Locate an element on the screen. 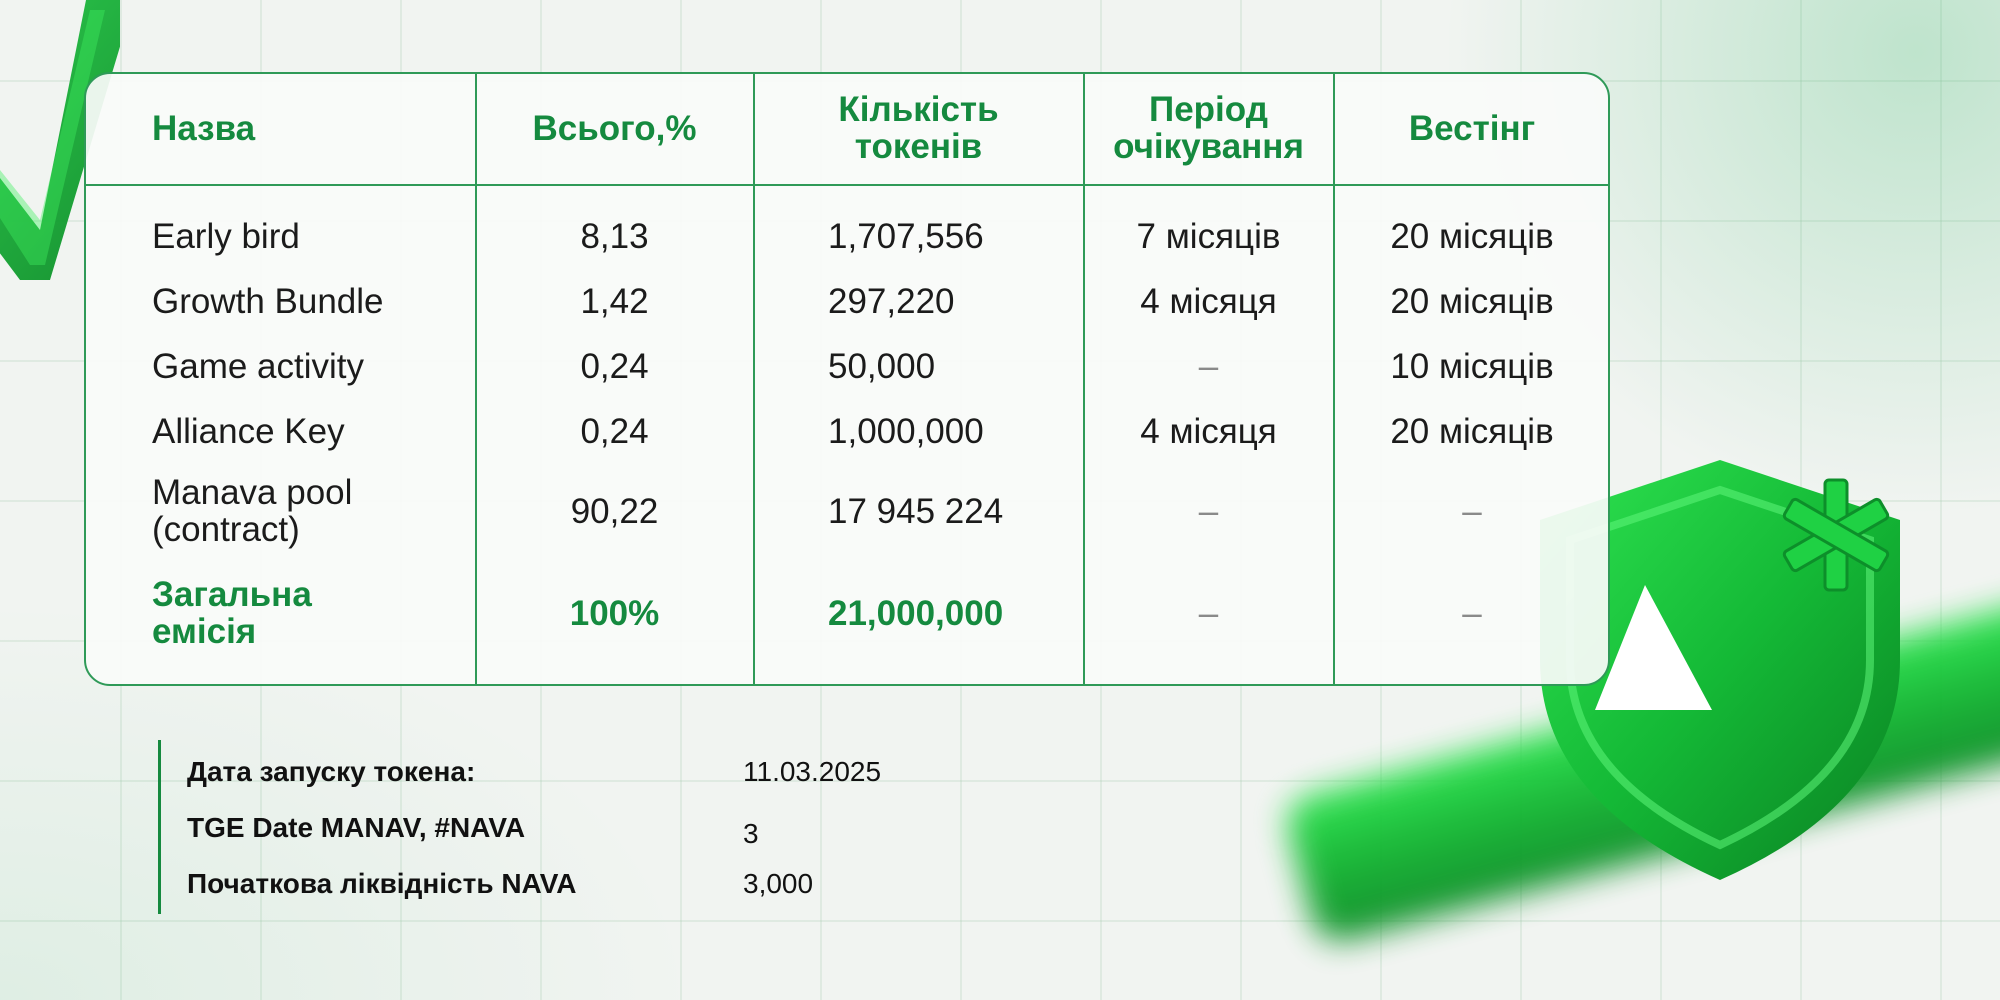 Image resolution: width=2000 pixels, height=1000 pixels. header-vesting: Вестінг is located at coordinates (1472, 128).